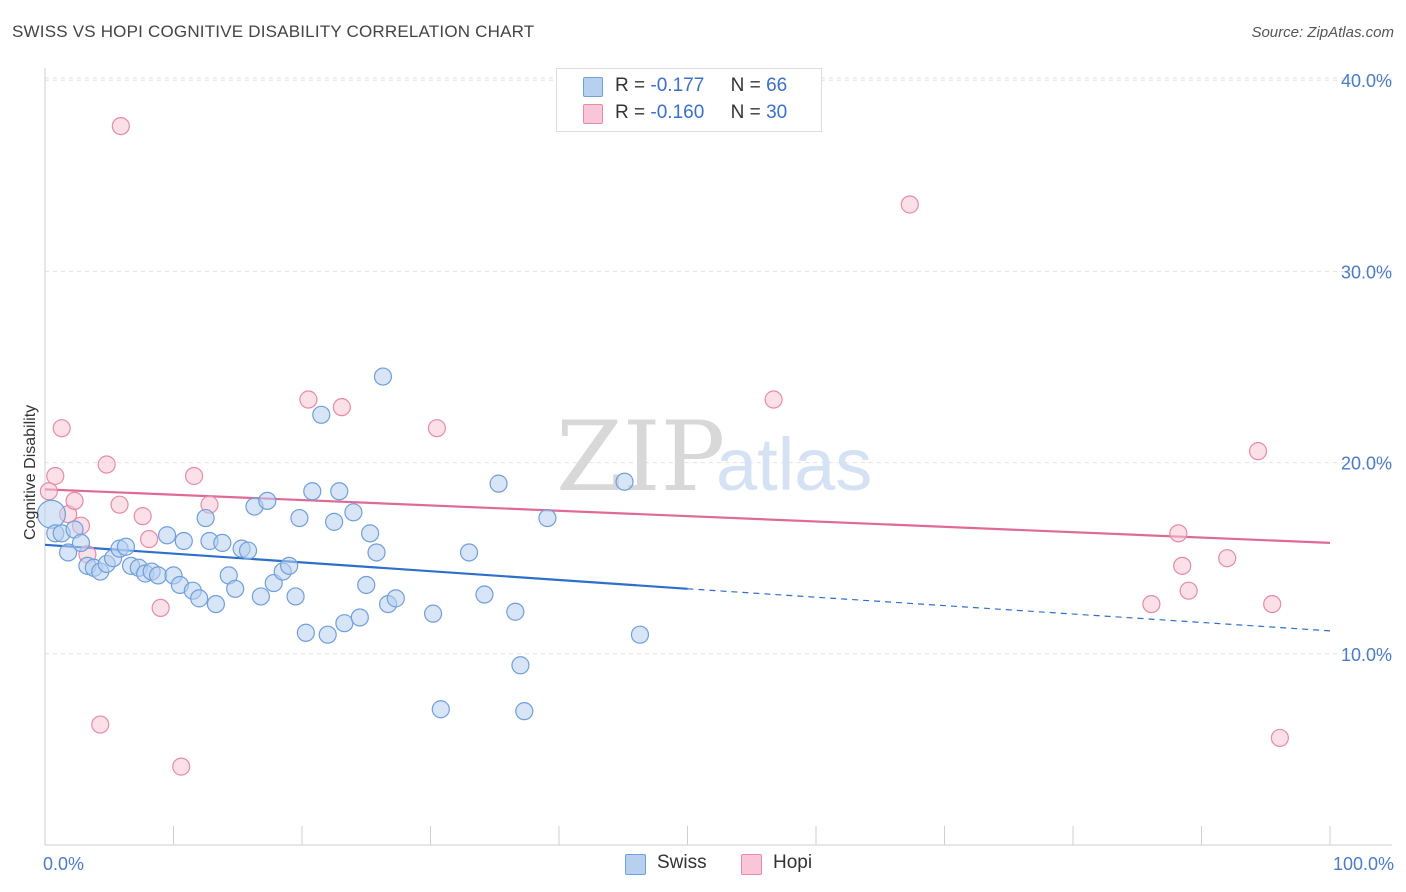 The height and width of the screenshot is (892, 1406). What do you see at coordinates (1366, 655) in the screenshot?
I see `y-tick-label: 10.0%` at bounding box center [1366, 655].